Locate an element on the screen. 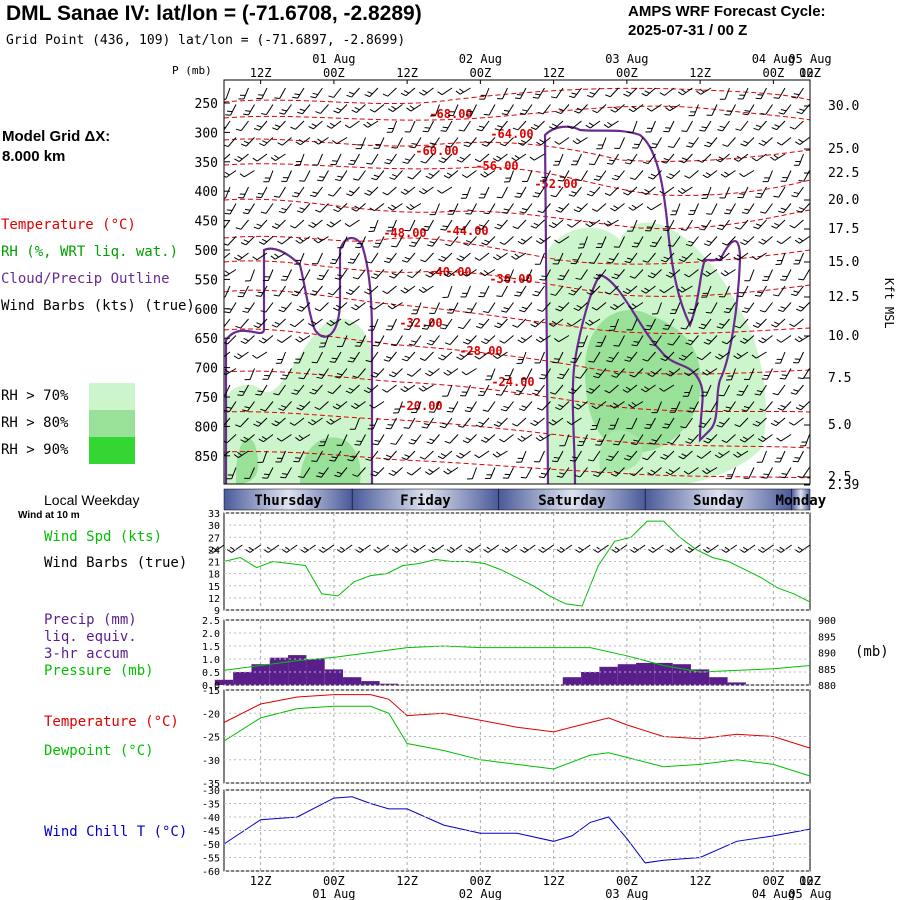 This screenshot has width=900, height=900. axis-tick-label: 33 is located at coordinates (214, 514).